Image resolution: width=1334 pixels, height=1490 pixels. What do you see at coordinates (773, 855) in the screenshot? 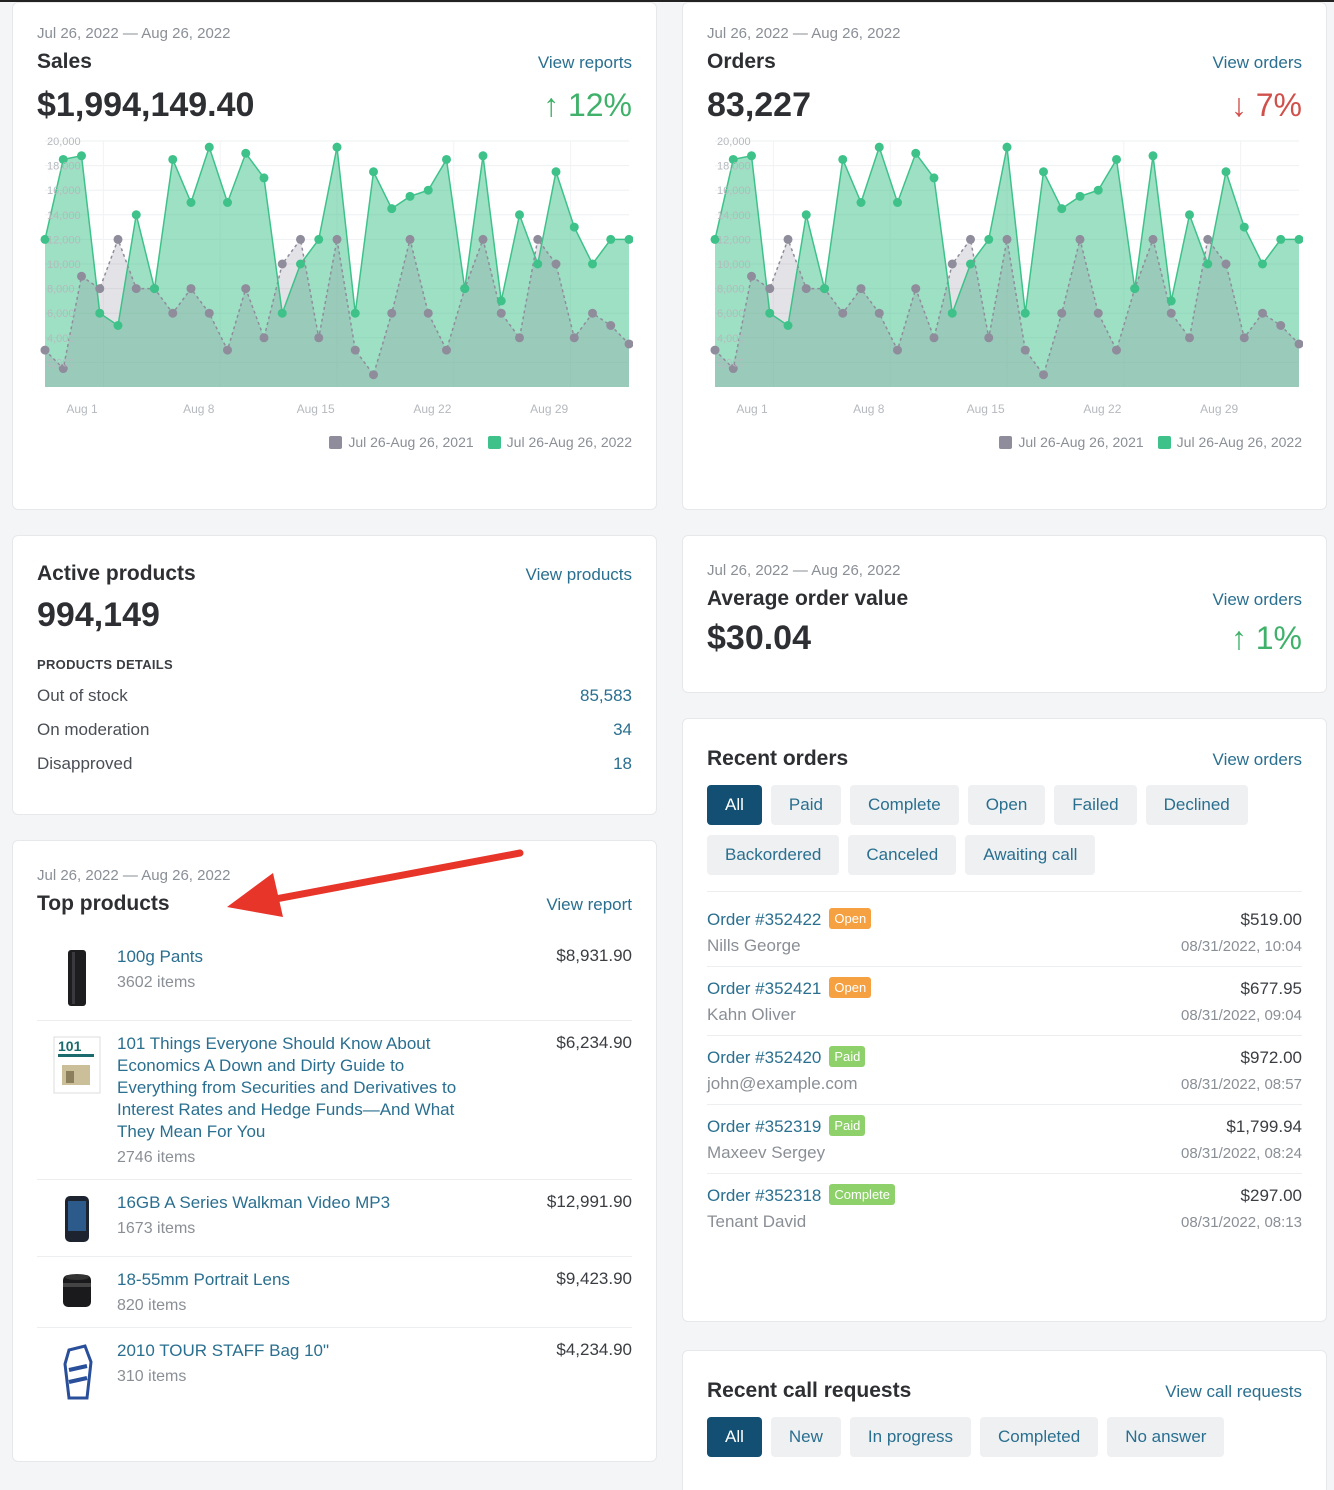
I see `filter-backordered: Backordered` at bounding box center [773, 855].